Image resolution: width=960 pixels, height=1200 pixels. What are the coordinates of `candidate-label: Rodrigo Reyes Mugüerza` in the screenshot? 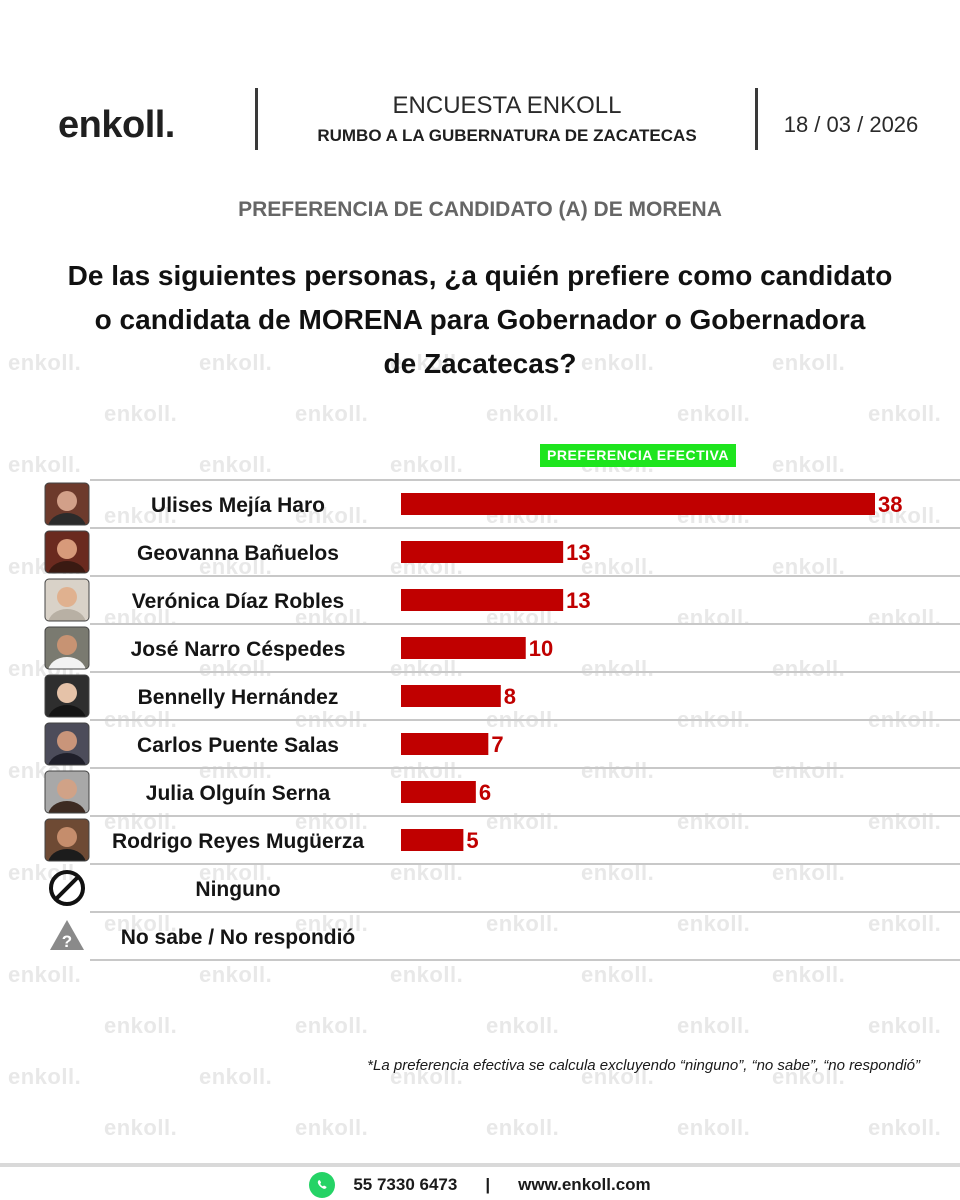 It's located at (238, 841).